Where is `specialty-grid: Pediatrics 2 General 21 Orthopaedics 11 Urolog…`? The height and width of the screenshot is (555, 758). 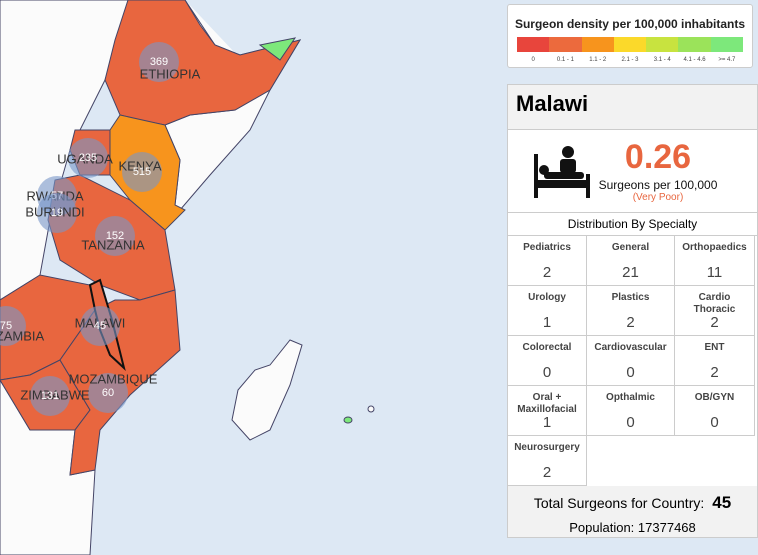
specialty-grid: Pediatrics 2 General 21 Orthopaedics 11 Urolog… is located at coordinates (632, 361).